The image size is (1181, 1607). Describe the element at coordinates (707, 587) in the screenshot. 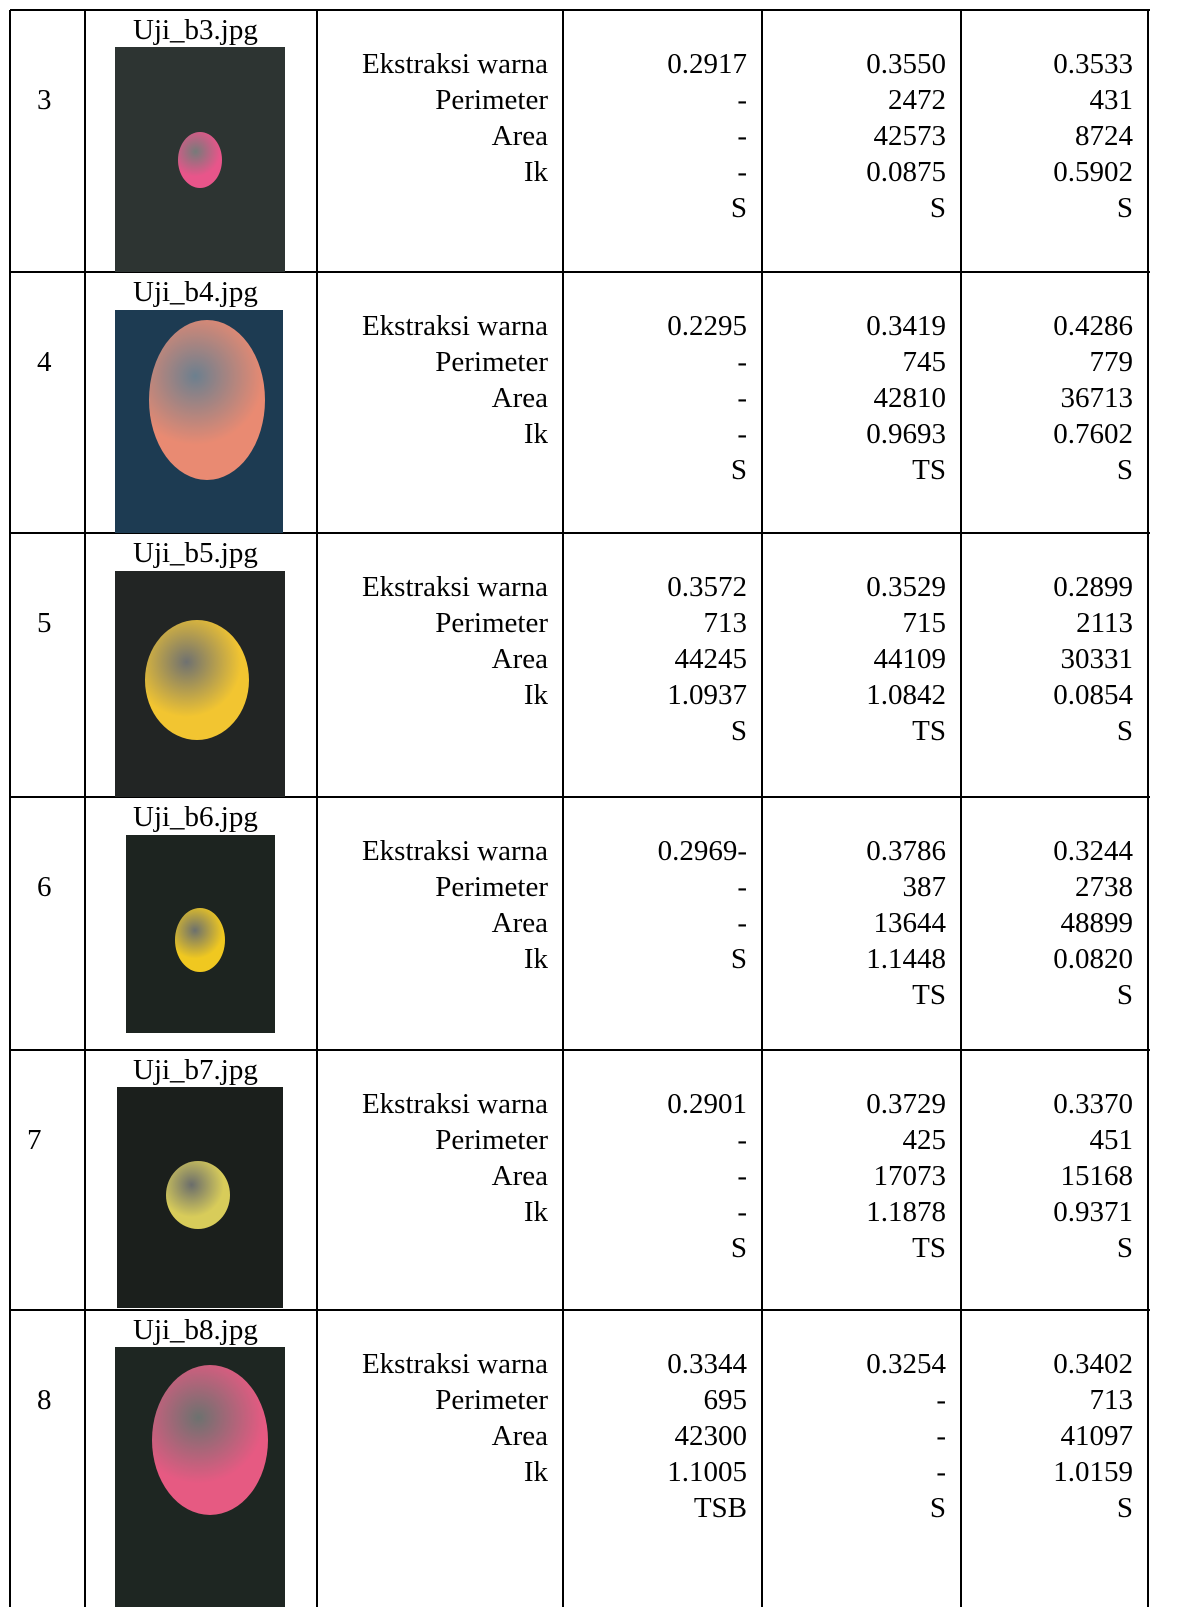

I see `value: 0.3572` at that location.